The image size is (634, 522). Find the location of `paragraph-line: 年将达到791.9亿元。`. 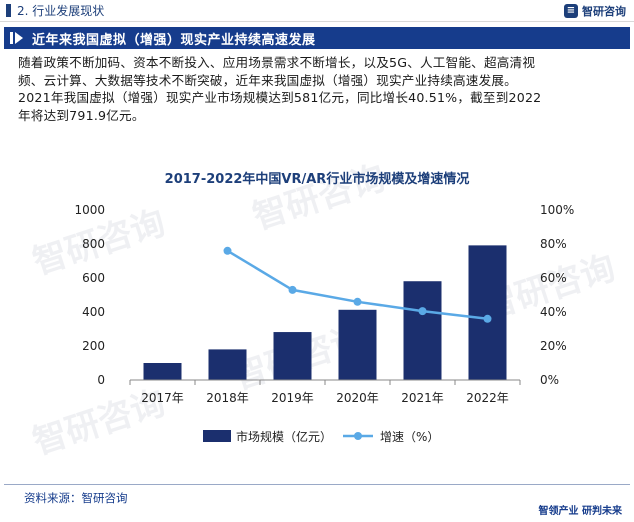

paragraph-line: 年将达到791.9亿元。 is located at coordinates (81, 115).